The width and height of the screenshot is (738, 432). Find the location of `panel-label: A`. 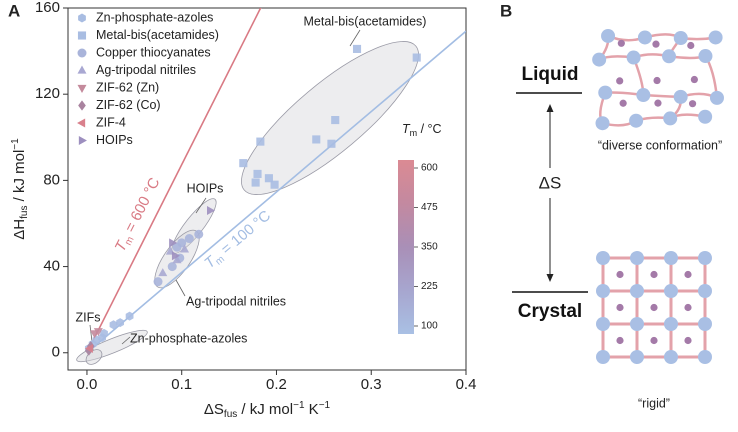

panel-label: A is located at coordinates (14, 10).